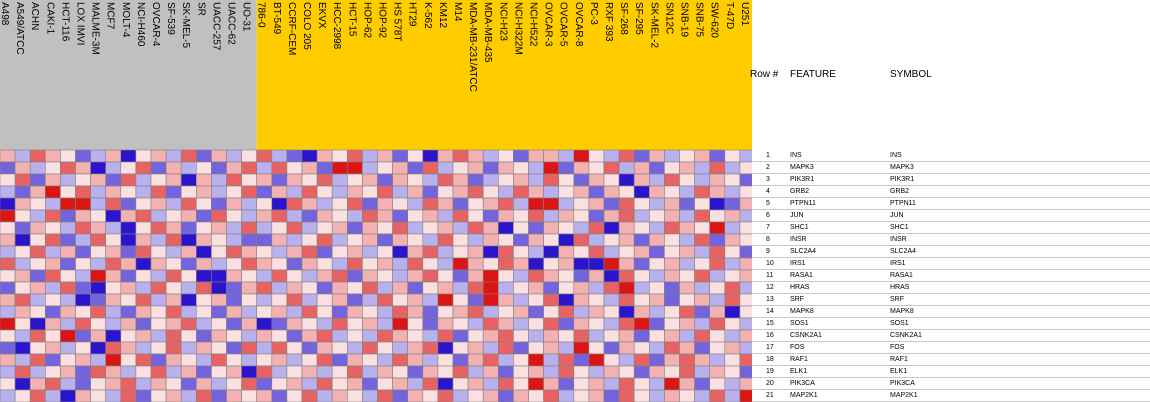 The height and width of the screenshot is (402, 1150). Describe the element at coordinates (533, 24) in the screenshot. I see `column-label: NCI-H522` at that location.